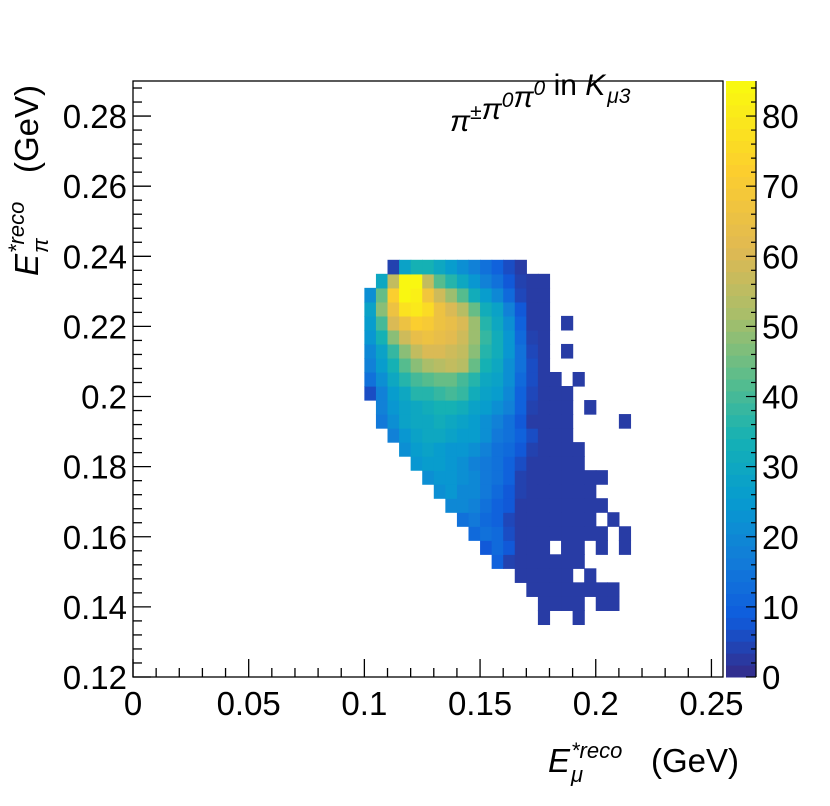 The width and height of the screenshot is (830, 806). What do you see at coordinates (95, 116) in the screenshot?
I see `y-tick-label: 0.28` at bounding box center [95, 116].